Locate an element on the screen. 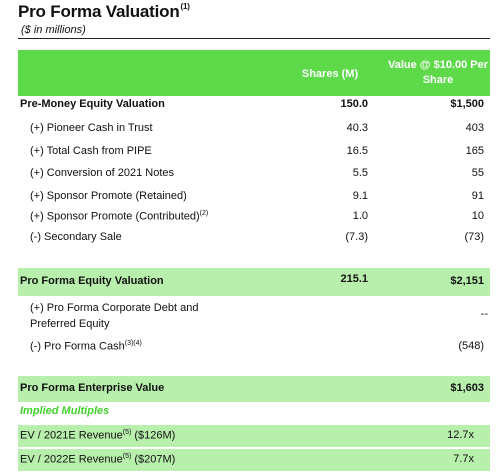 This screenshot has width=502, height=475. row-value: 10 is located at coordinates (477, 216).